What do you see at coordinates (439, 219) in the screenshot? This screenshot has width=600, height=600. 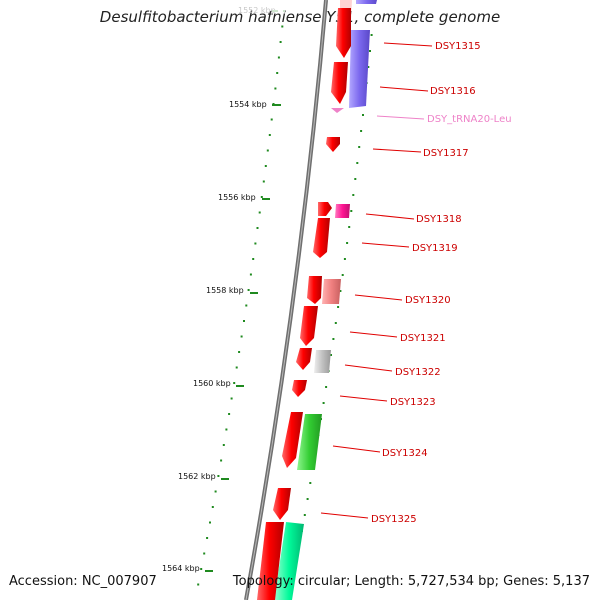 I see `gene-label-dsy1318: DSY1318` at bounding box center [439, 219].